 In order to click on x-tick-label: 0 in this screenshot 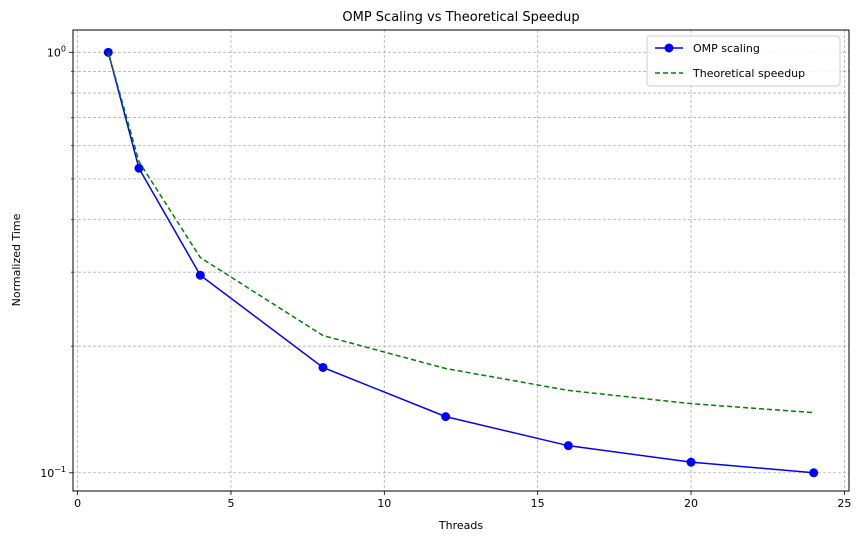, I will do `click(77, 503)`.